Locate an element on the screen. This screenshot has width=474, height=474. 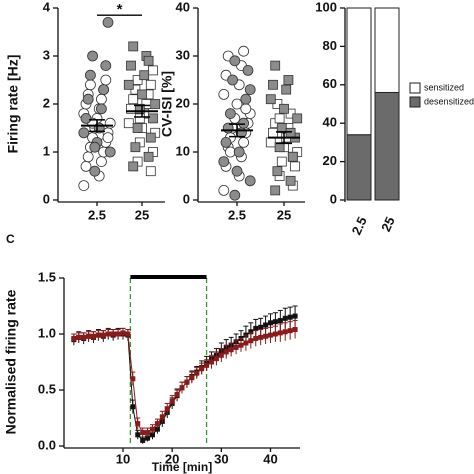
y-tick-label: 30 is located at coordinates (183, 54).